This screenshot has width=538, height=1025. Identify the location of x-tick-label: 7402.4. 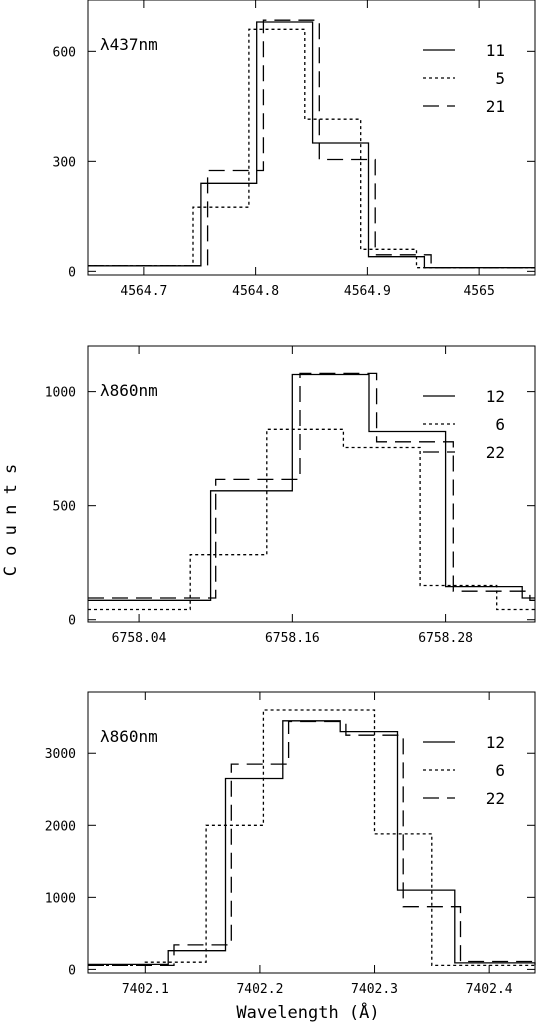
(489, 989).